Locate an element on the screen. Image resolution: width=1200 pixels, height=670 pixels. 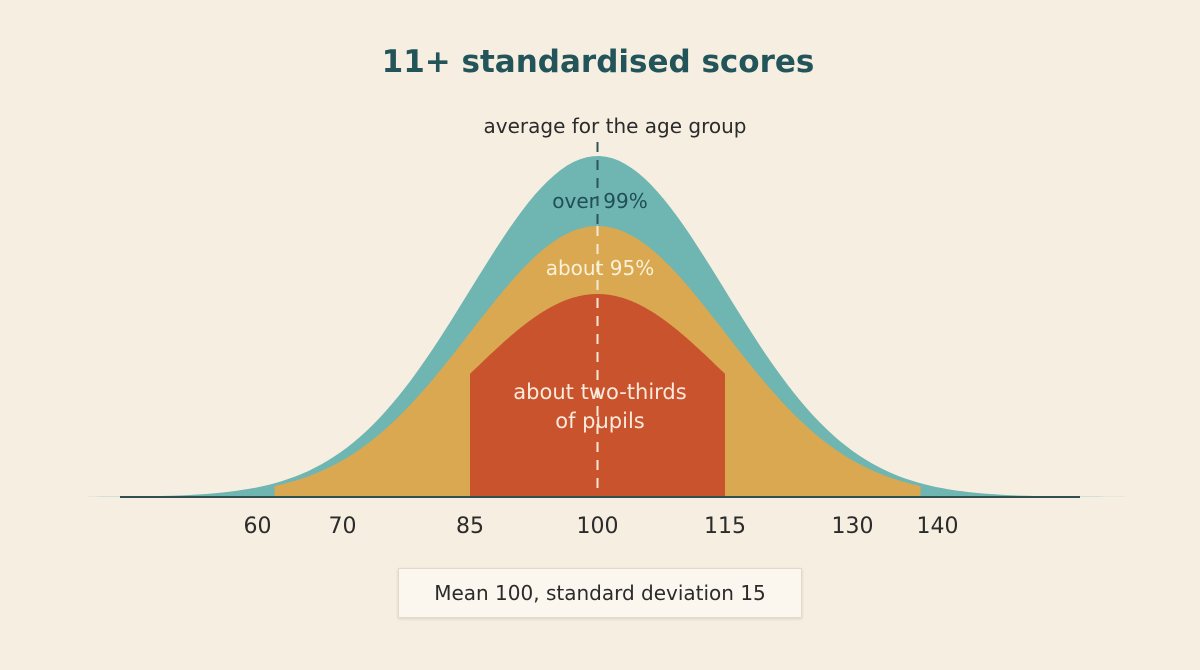
caption-box: Mean 100, standard deviation 15 is located at coordinates (600, 593).